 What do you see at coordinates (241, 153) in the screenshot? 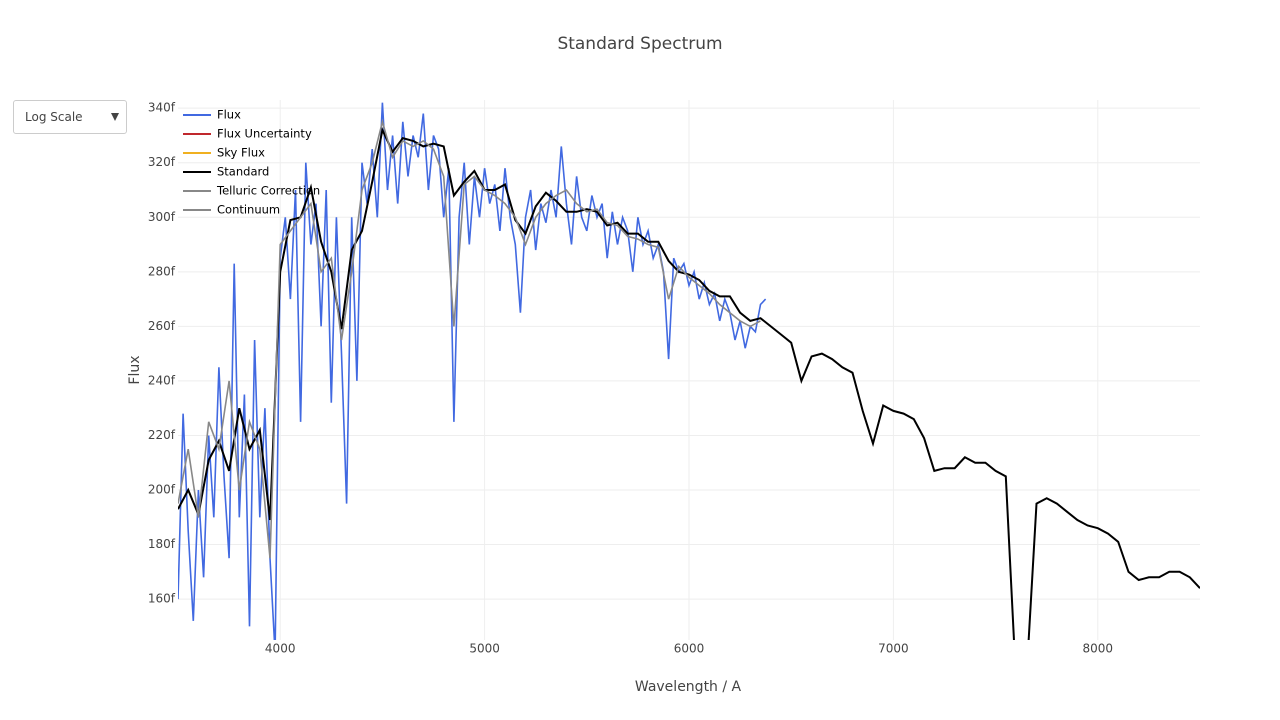
I see `legend-label: Sky Flux` at bounding box center [241, 153].